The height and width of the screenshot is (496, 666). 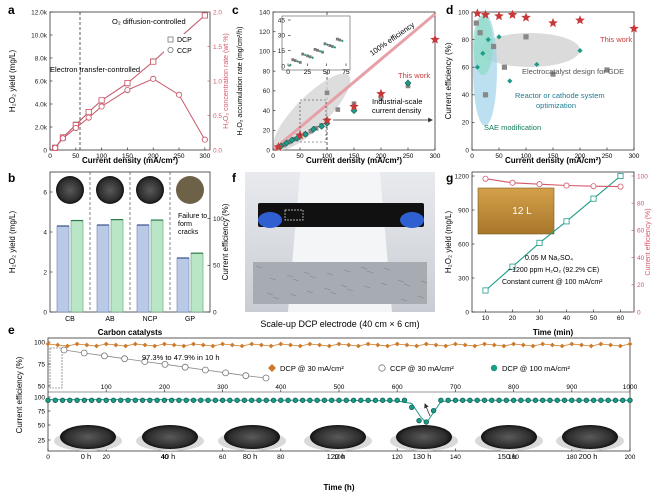 What do you see at coordinates (630, 387) in the screenshot?
I see `panel-e-xtop-label-9: 1000` at bounding box center [630, 387].